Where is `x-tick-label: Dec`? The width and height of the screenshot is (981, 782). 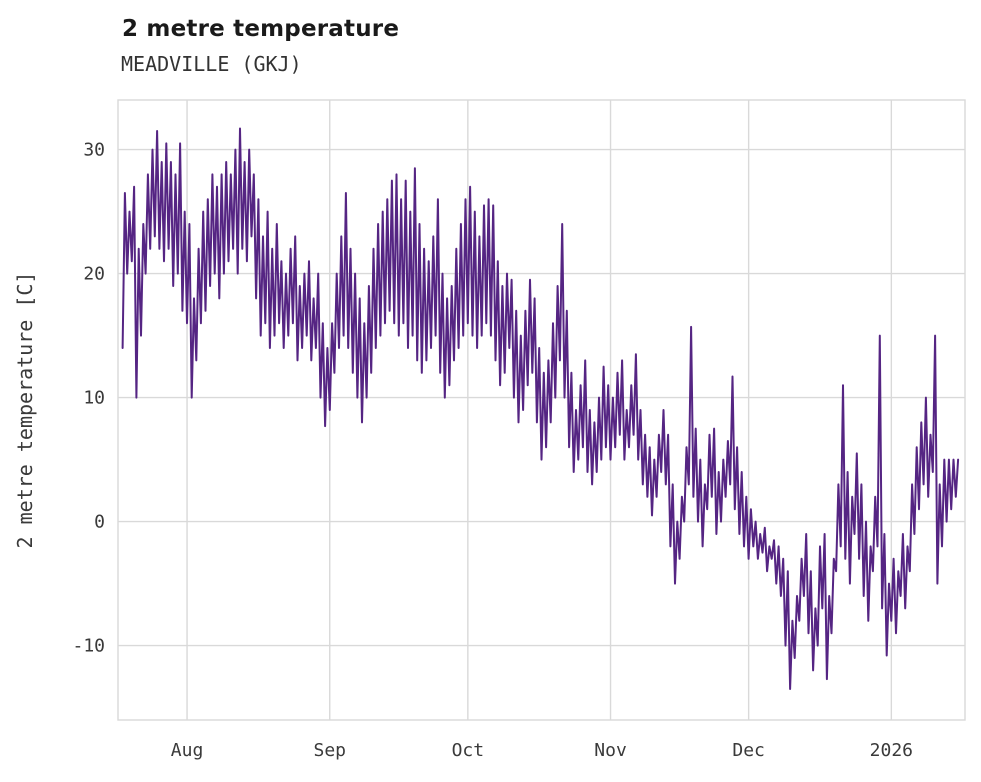 x-tick-label: Dec is located at coordinates (748, 750).